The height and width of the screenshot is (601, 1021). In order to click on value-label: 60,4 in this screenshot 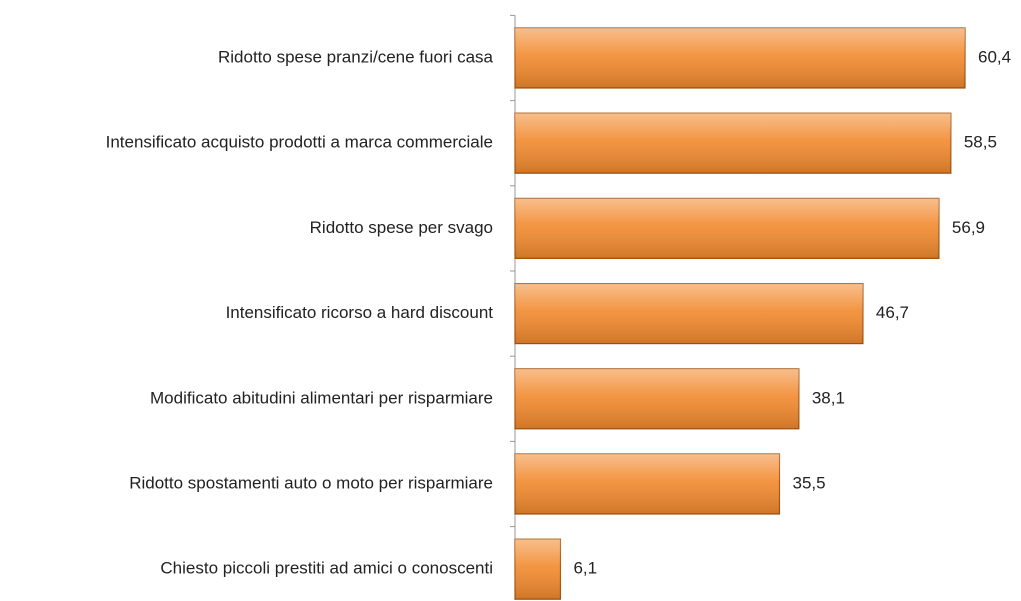, I will do `click(994, 56)`.